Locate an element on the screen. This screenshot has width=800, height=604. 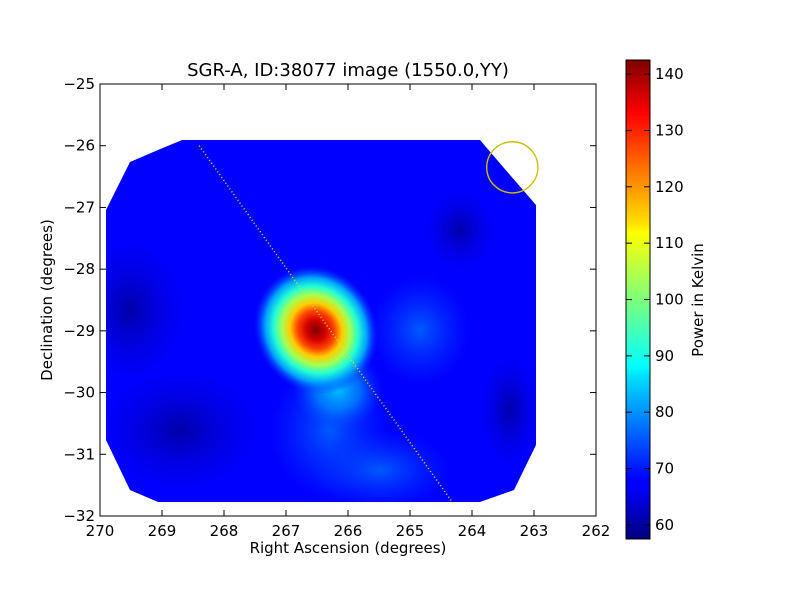
colorbar-tick-label: 140 is located at coordinates (669, 74).